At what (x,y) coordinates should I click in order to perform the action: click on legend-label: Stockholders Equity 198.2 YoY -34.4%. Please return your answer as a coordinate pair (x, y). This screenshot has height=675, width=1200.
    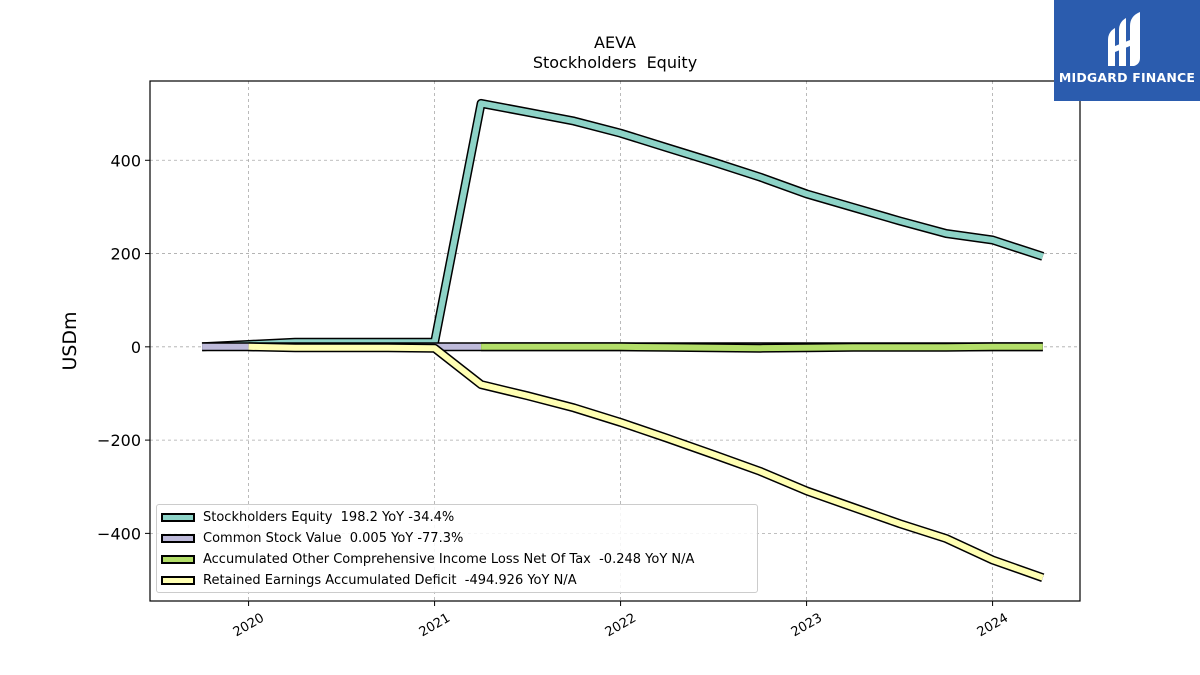
    Looking at the image, I should click on (329, 517).